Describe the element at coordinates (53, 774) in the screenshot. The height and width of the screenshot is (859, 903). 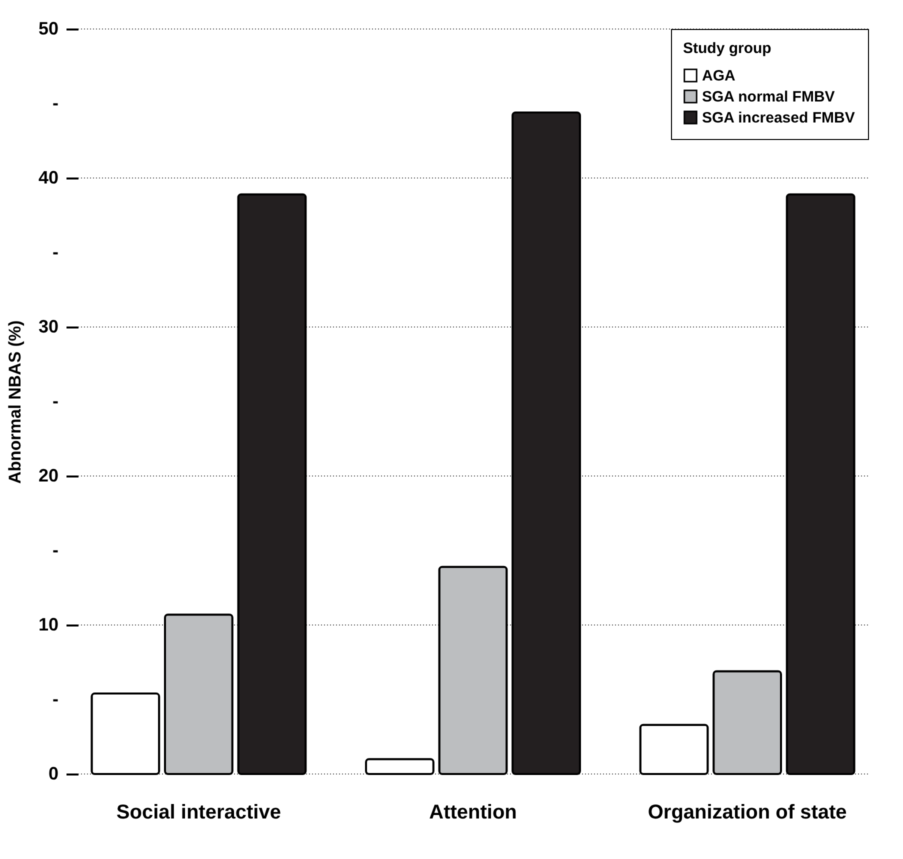
I see `y-tick-label: 0` at that location.